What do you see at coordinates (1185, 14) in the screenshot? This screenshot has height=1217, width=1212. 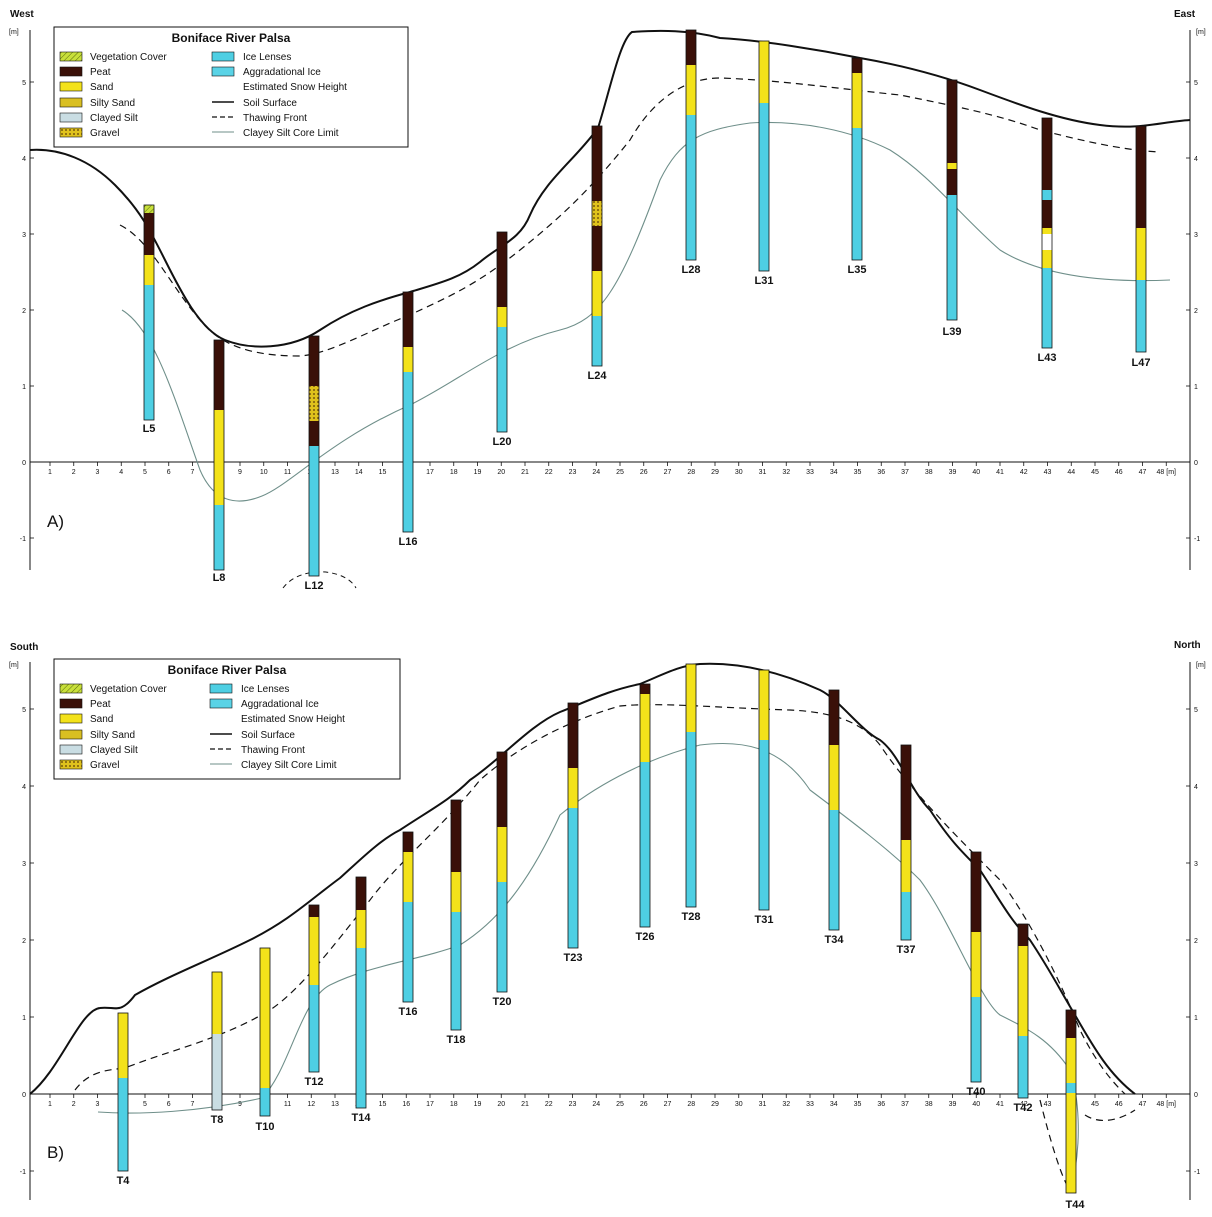 I see `profile-a-right-direction: East` at bounding box center [1185, 14].